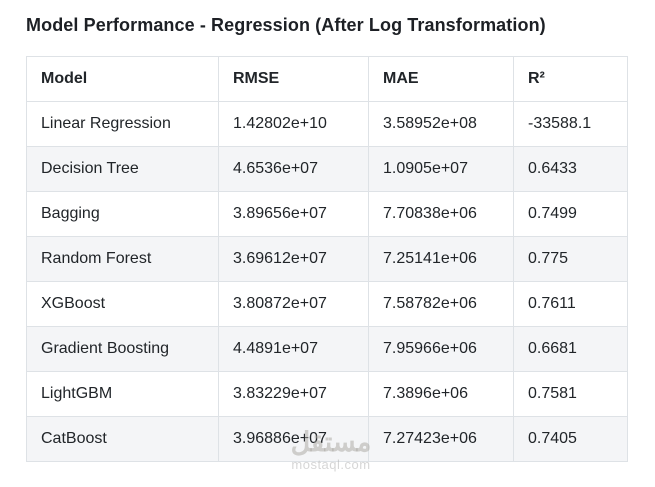  Describe the element at coordinates (441, 214) in the screenshot. I see `cell-mae: 7.70838e+06` at that location.